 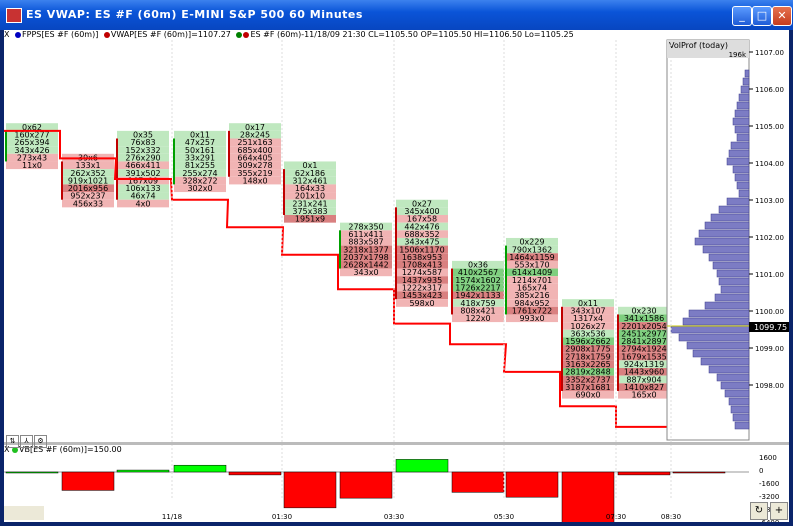 I want to click on footprint-value: 1708x413, so click(x=422, y=265).